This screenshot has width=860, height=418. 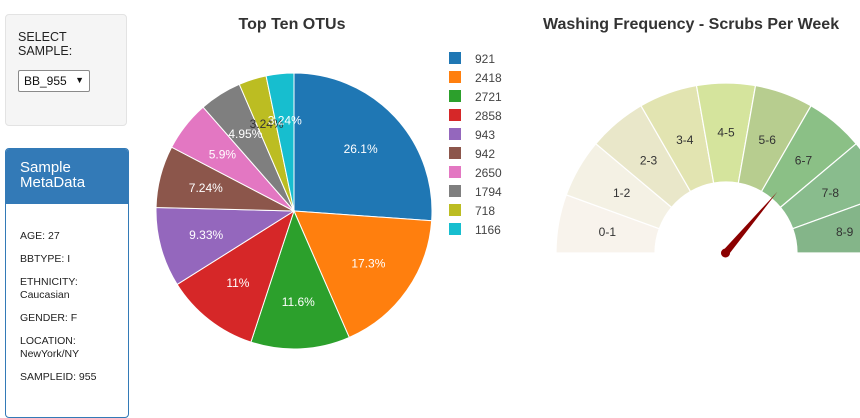 I want to click on metadata-location-value: NewYork/NY, so click(x=50, y=354).